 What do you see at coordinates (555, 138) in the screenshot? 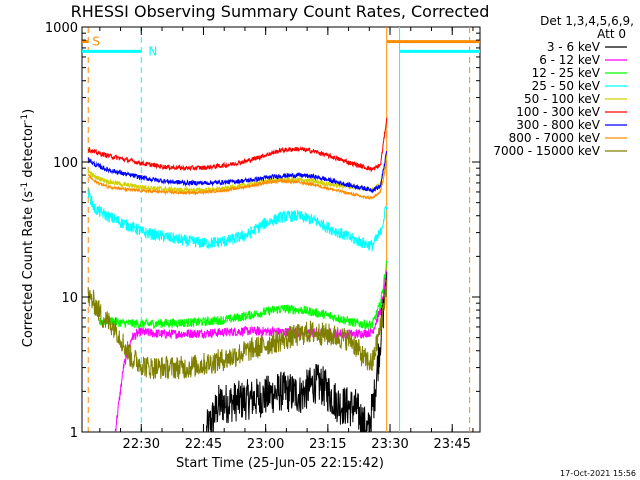
I see `legend-label-7: 800 - 7000 keV` at bounding box center [555, 138].